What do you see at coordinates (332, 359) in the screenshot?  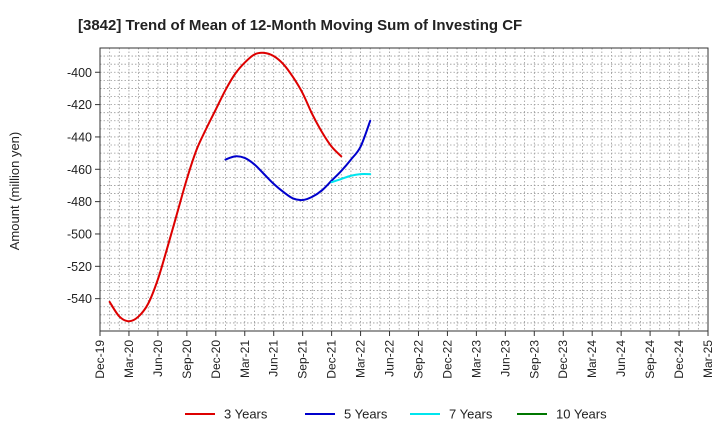 I see `x-tick-label: Dec-21` at bounding box center [332, 359].